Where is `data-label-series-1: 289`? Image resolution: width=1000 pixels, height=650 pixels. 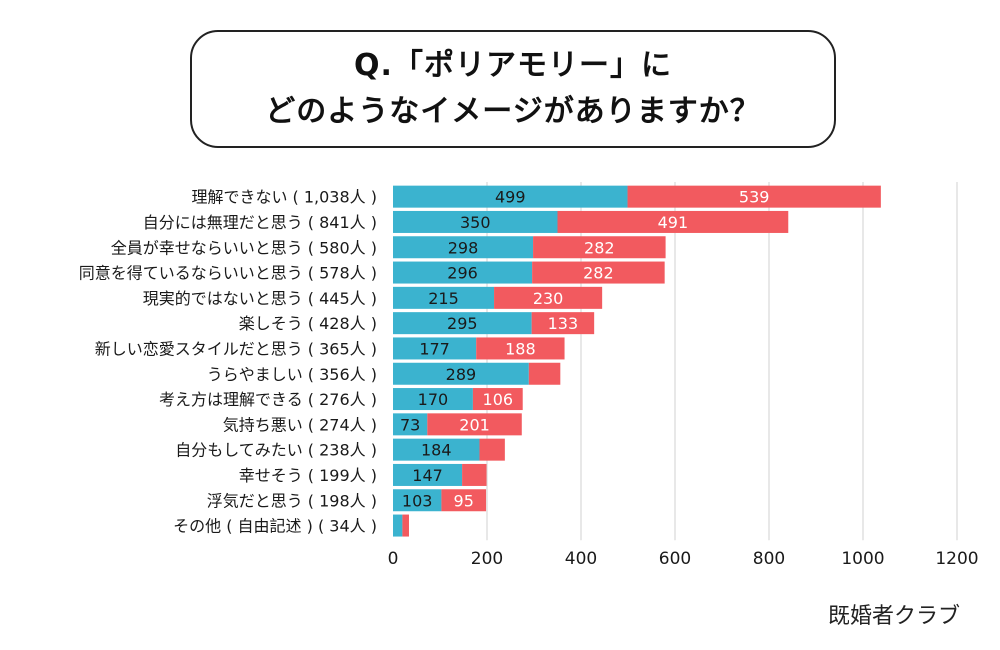
data-label-series-1: 289 is located at coordinates (461, 374).